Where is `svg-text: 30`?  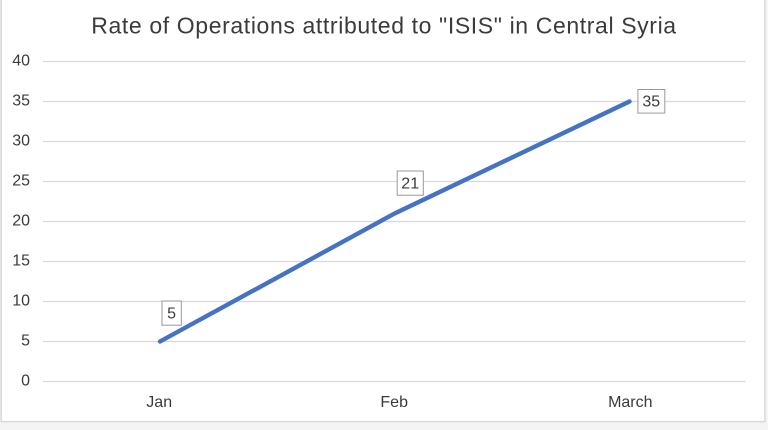 svg-text: 30 is located at coordinates (21, 141).